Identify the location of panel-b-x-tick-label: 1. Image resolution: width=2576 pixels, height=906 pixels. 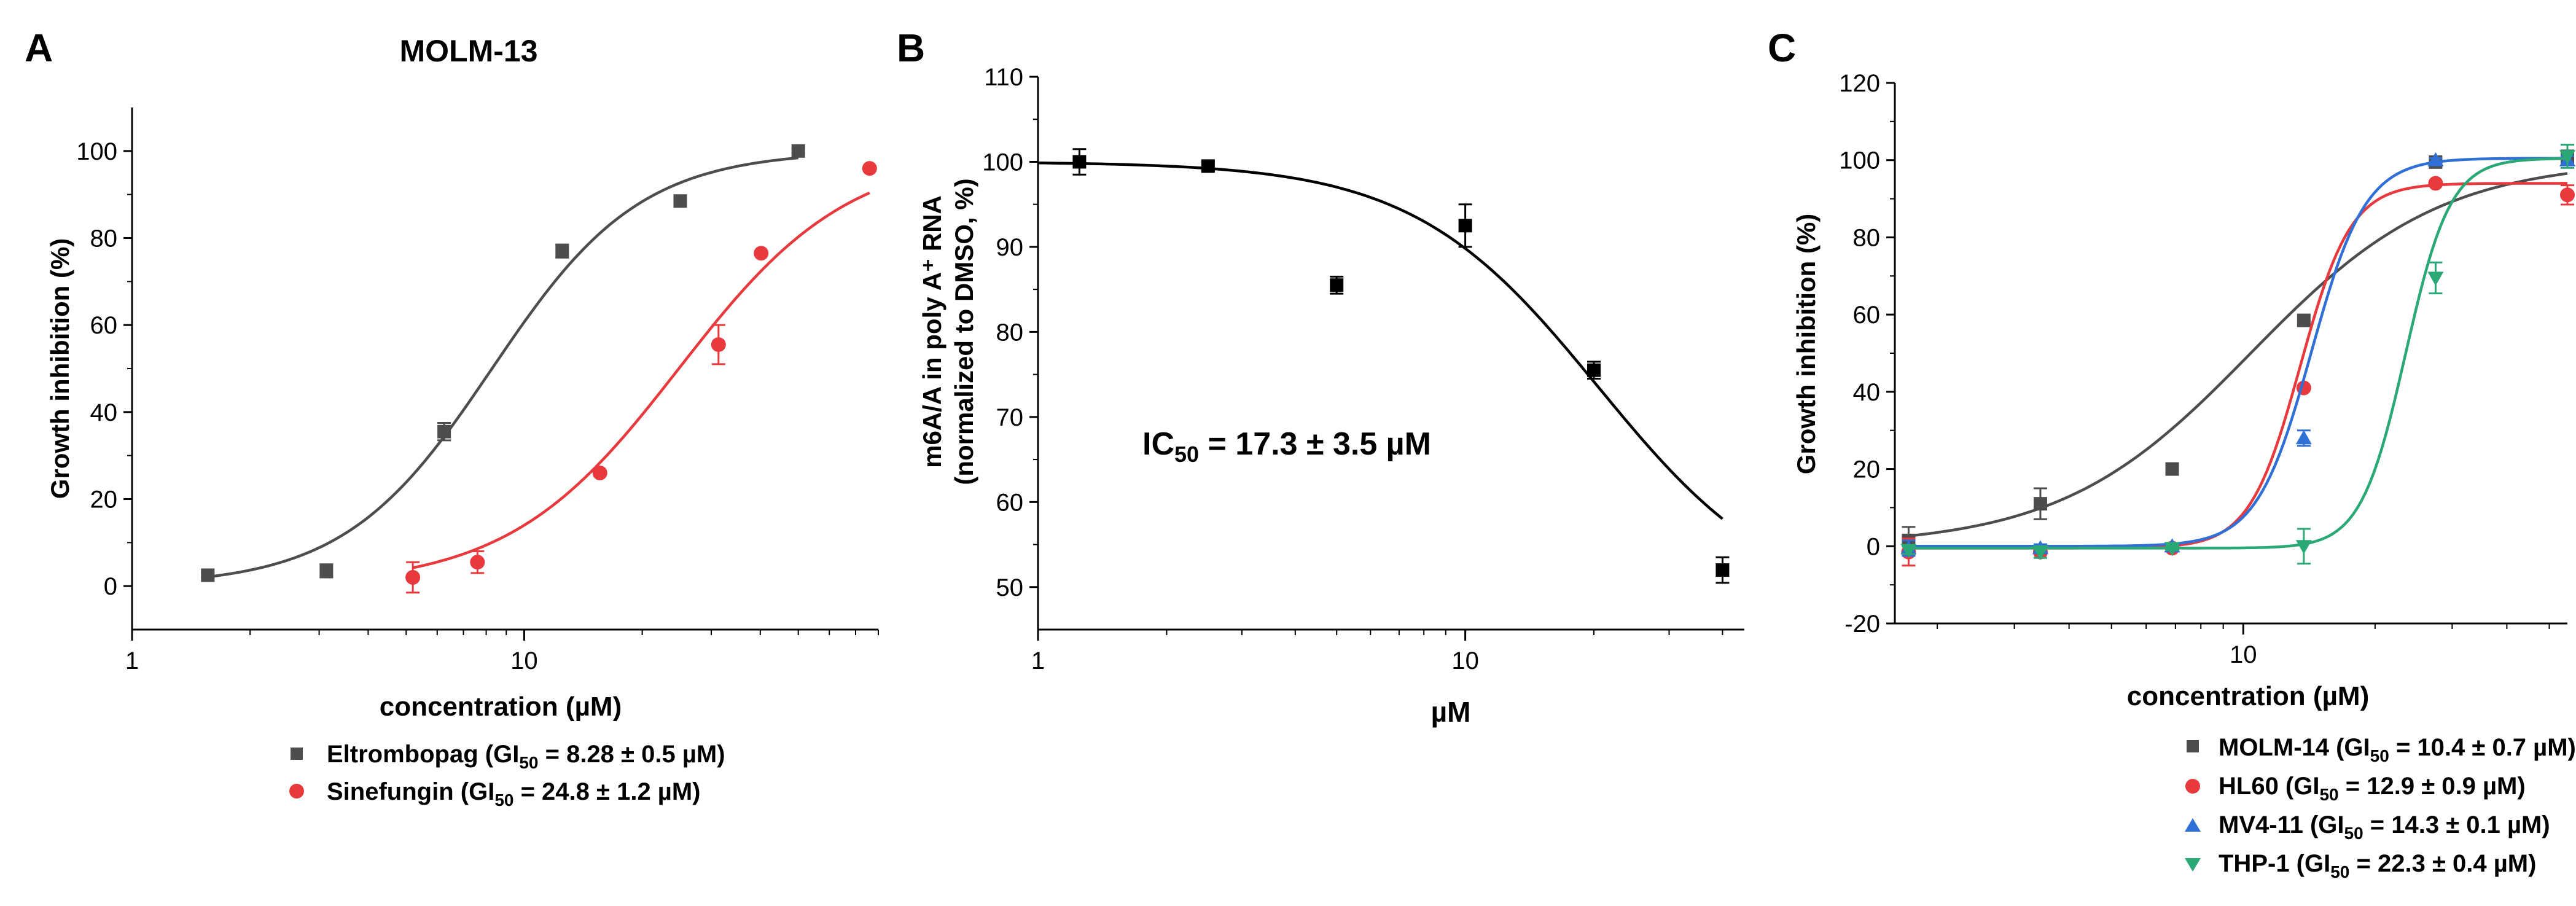
(1038, 660).